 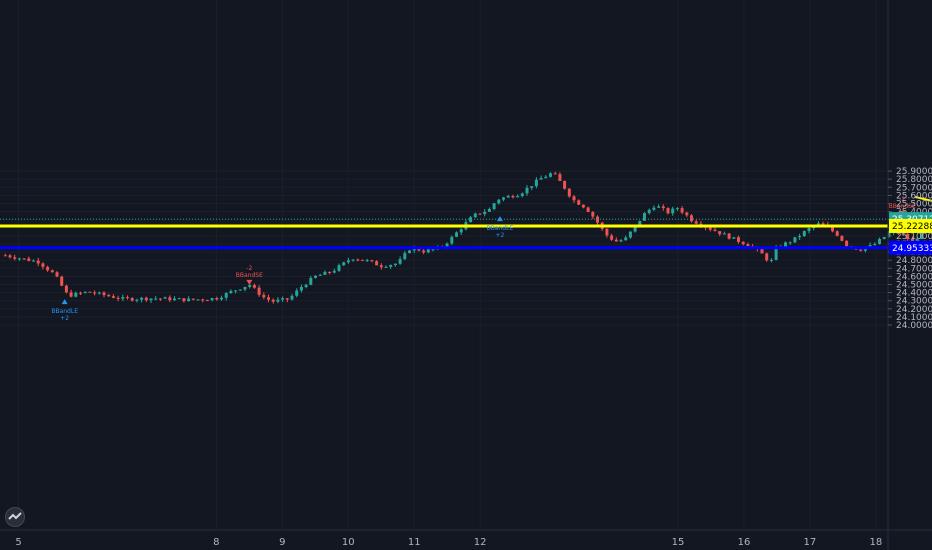 I want to click on y-tick-label: 24.30000, so click(x=914, y=302).